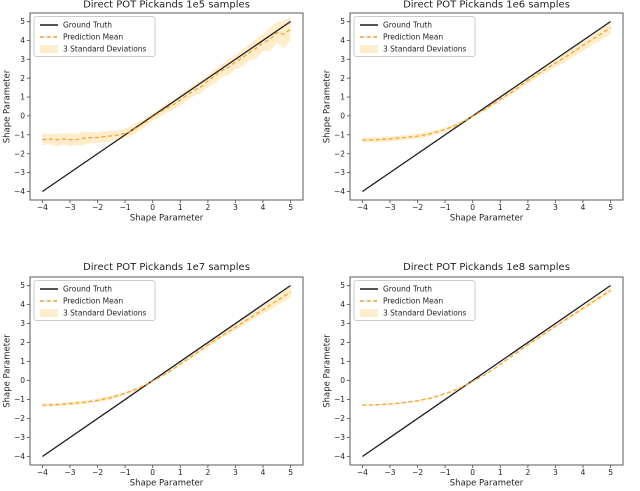  I want to click on x-tick-label: 1, so click(180, 472).